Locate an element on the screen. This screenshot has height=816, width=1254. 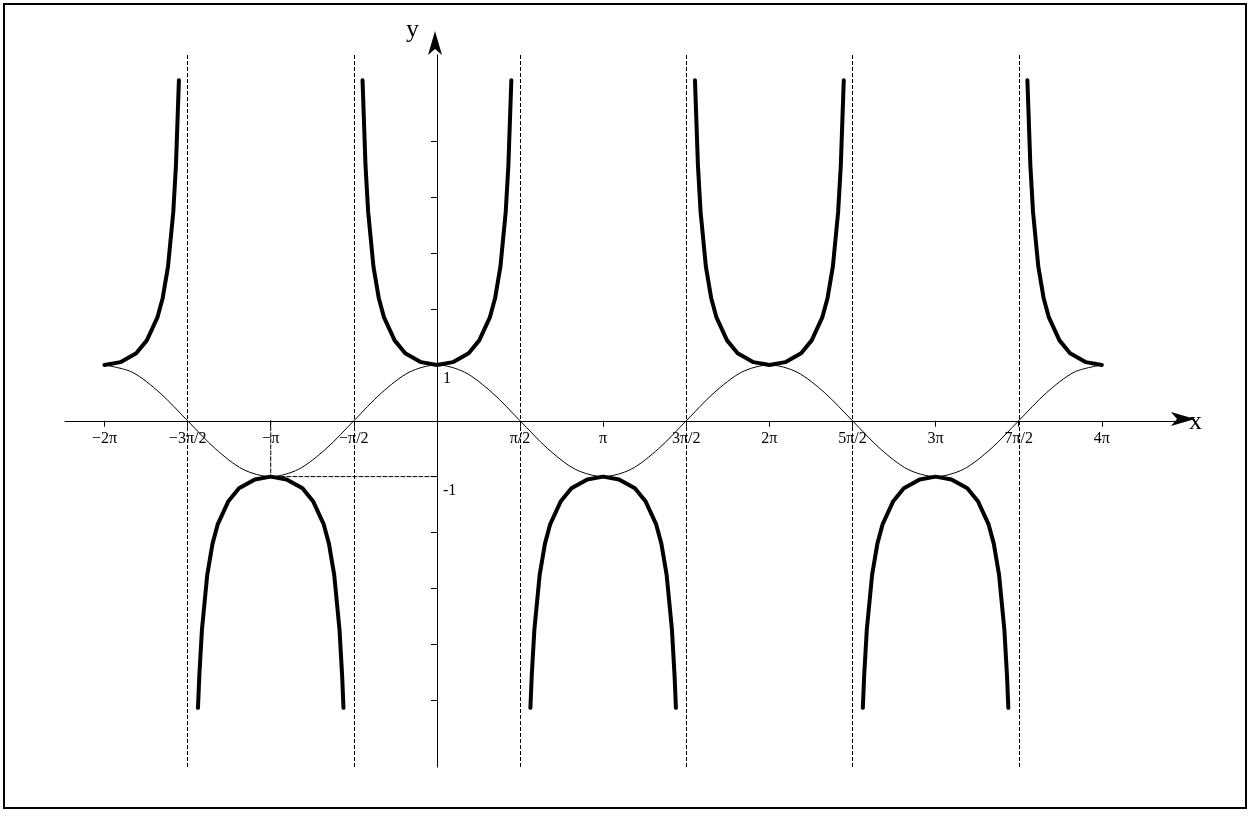
x-tick-label: π/2 is located at coordinates (520, 438).